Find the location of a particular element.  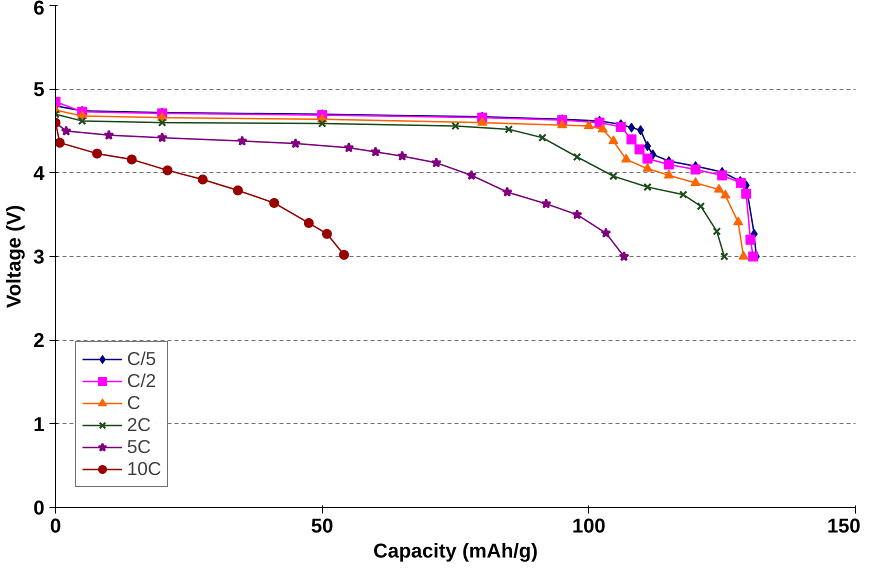

legend-label: C/2 is located at coordinates (141, 381).